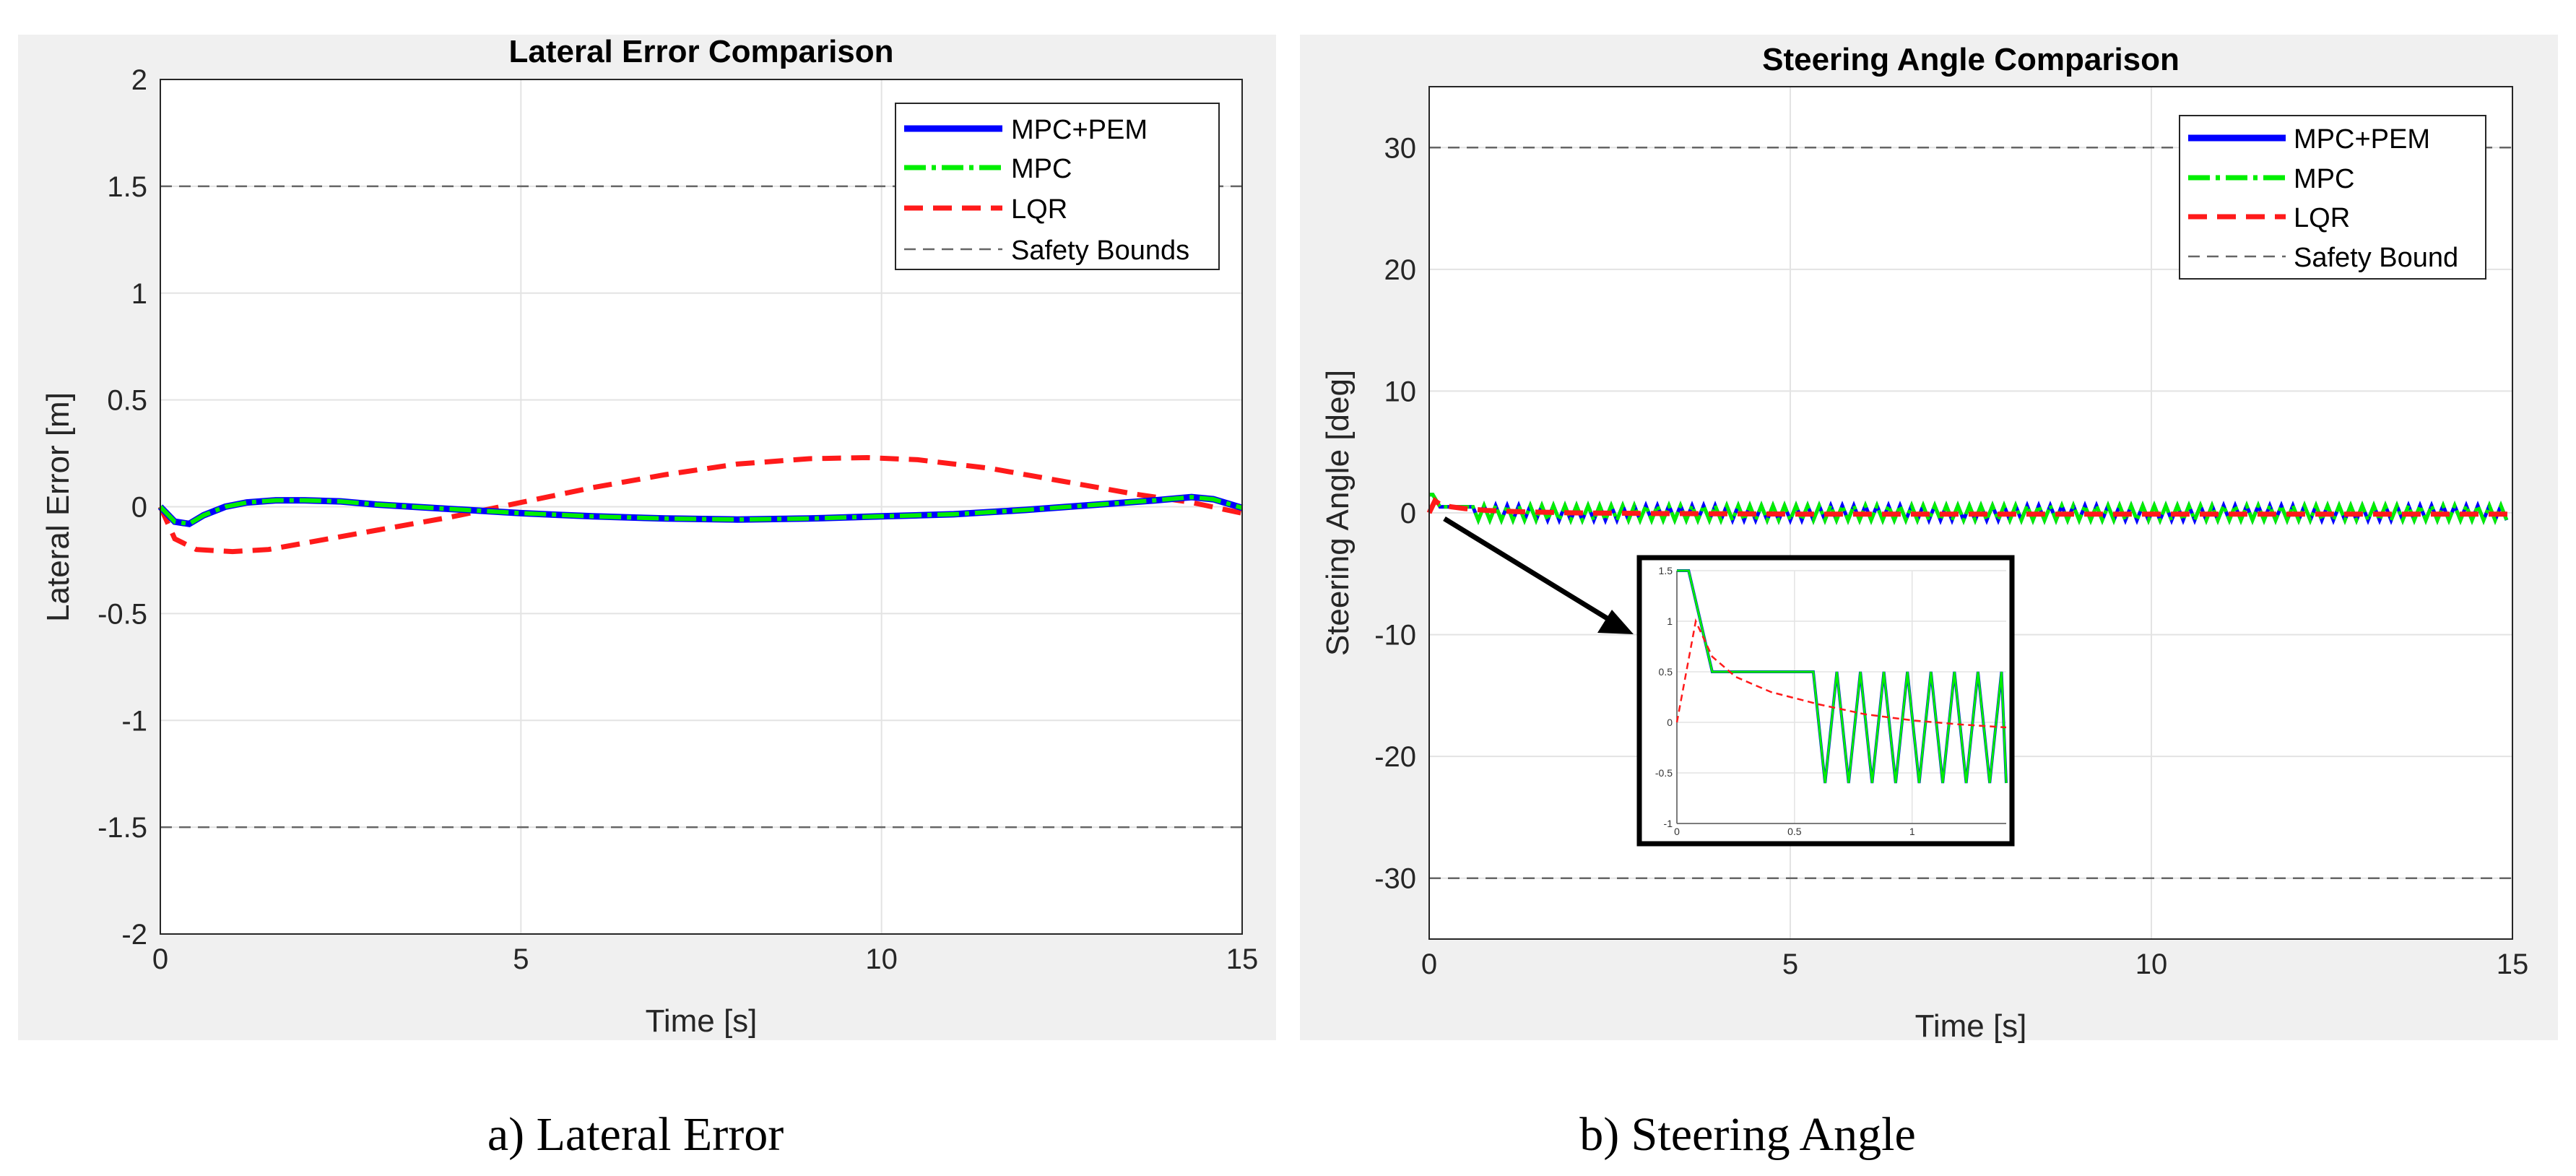 Image resolution: width=2576 pixels, height=1176 pixels. I want to click on y-axis-label-right: Steering Angle [deg], so click(1338, 513).